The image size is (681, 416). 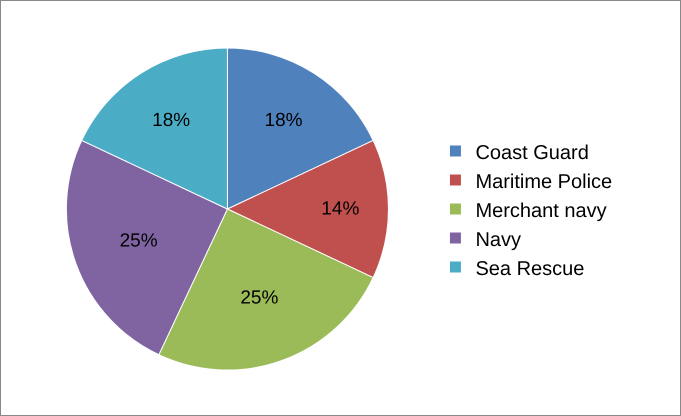 What do you see at coordinates (543, 181) in the screenshot?
I see `legend-label: Maritime Police` at bounding box center [543, 181].